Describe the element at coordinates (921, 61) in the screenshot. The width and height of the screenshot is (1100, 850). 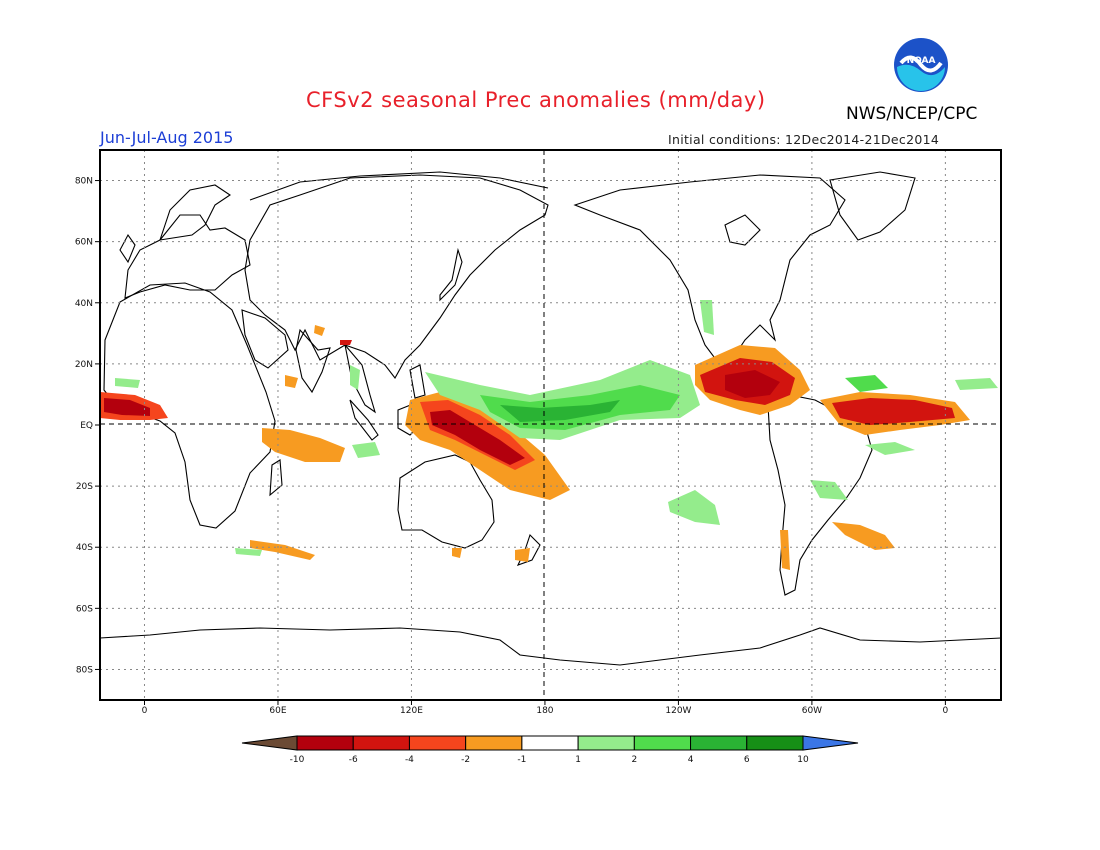
I see `noaa-logo-text: NOAA` at that location.